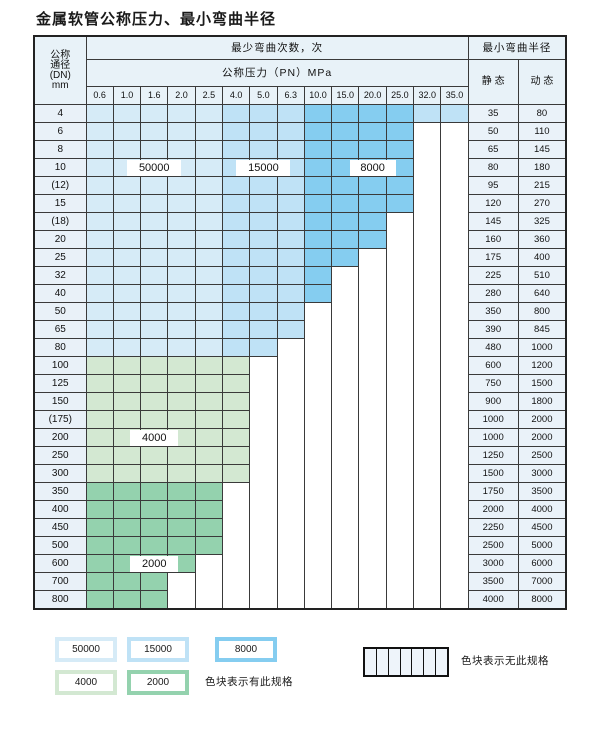 The image size is (600, 743). Describe the element at coordinates (99, 95) in the screenshot. I see `header-pressure-col-0: 0.6` at that location.